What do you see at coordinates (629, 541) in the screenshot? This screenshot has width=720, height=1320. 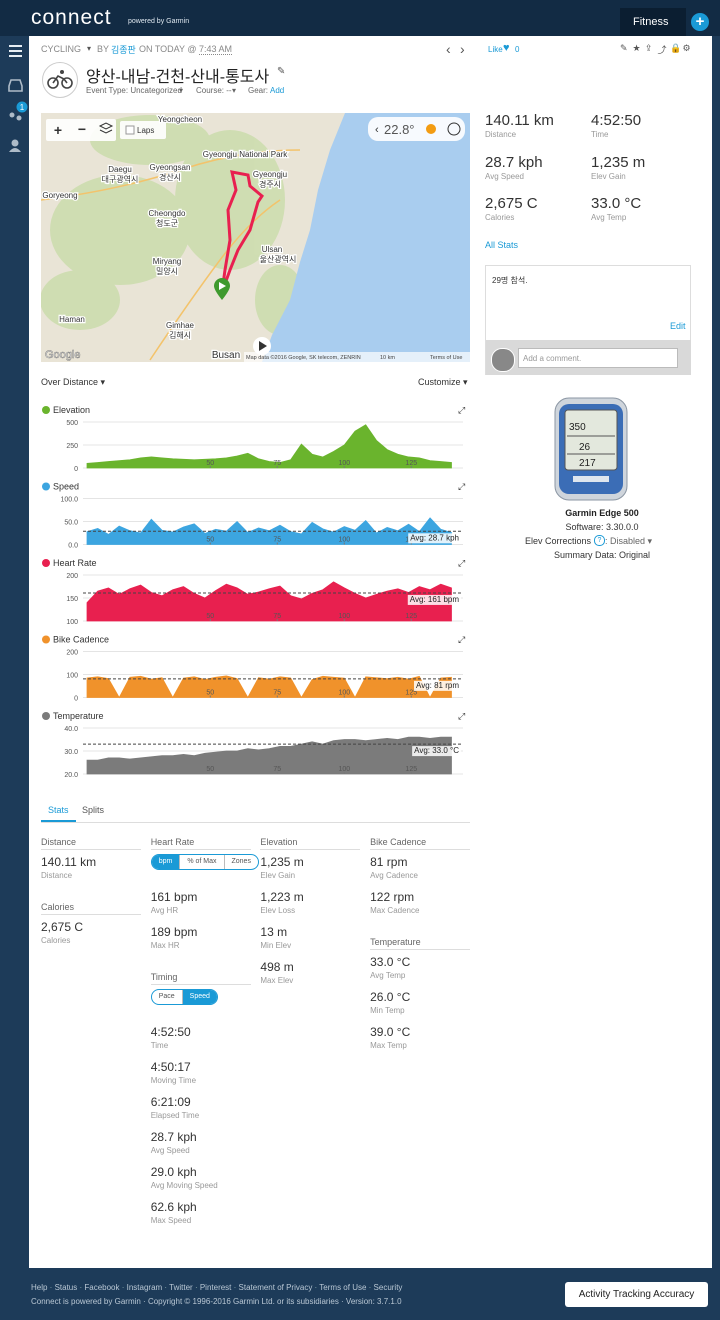 I see `elev-state: : Disabled ▾` at bounding box center [629, 541].